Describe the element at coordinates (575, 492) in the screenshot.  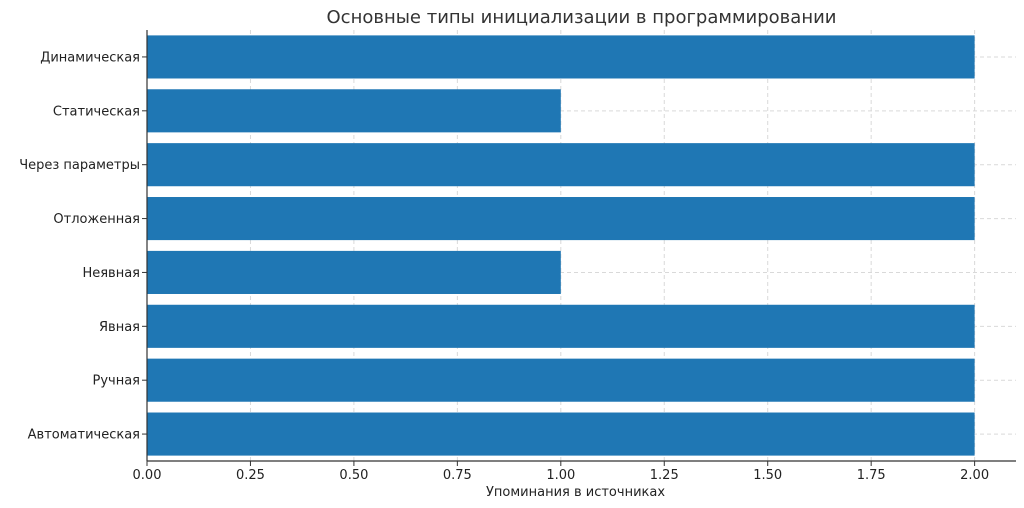
I see `x-axis-label: Упоминания в источниках` at that location.